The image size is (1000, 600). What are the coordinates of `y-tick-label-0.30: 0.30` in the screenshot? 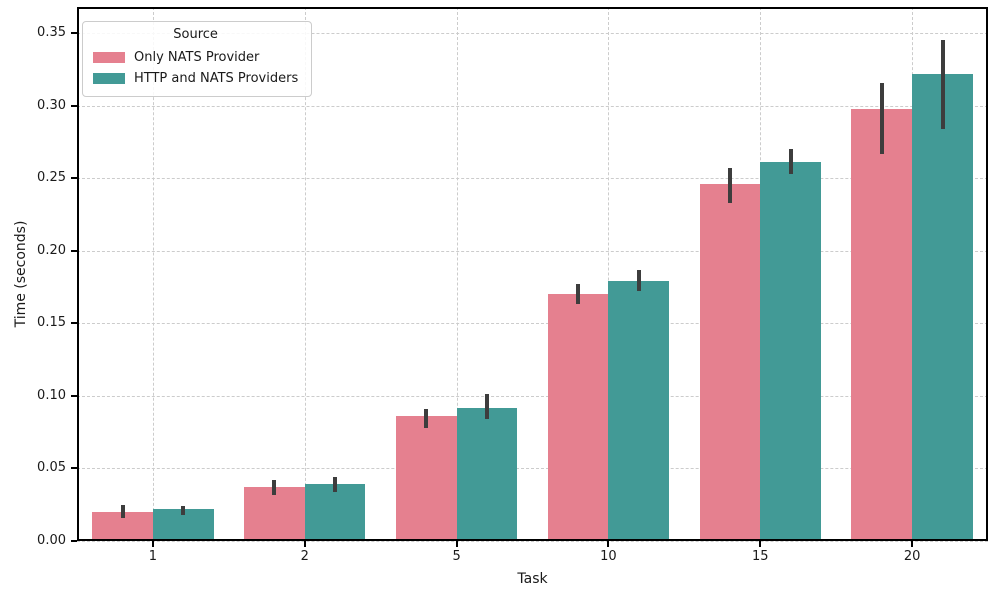 It's located at (51, 105).